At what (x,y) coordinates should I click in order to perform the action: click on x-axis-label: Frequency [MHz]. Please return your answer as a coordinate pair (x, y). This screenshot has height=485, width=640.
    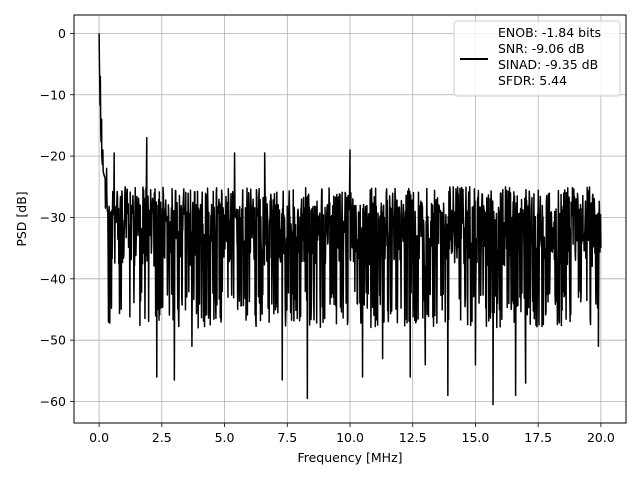
    Looking at the image, I should click on (349, 457).